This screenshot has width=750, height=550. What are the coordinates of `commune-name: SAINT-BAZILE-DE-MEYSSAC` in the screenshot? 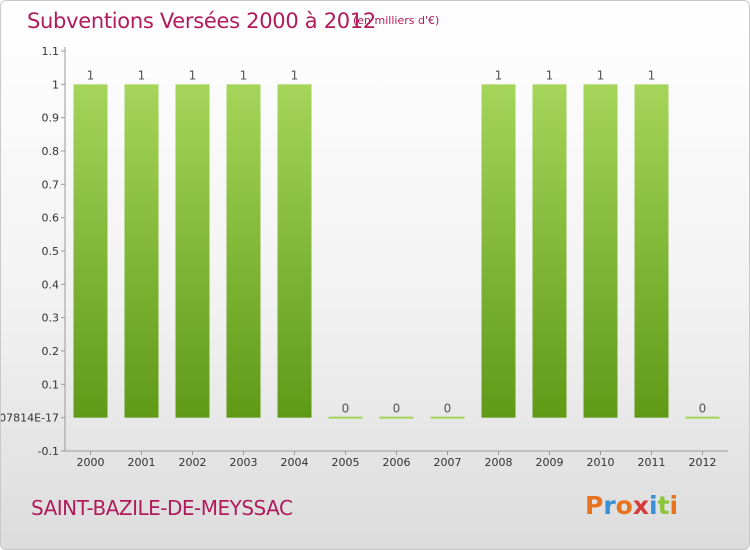 It's located at (162, 508).